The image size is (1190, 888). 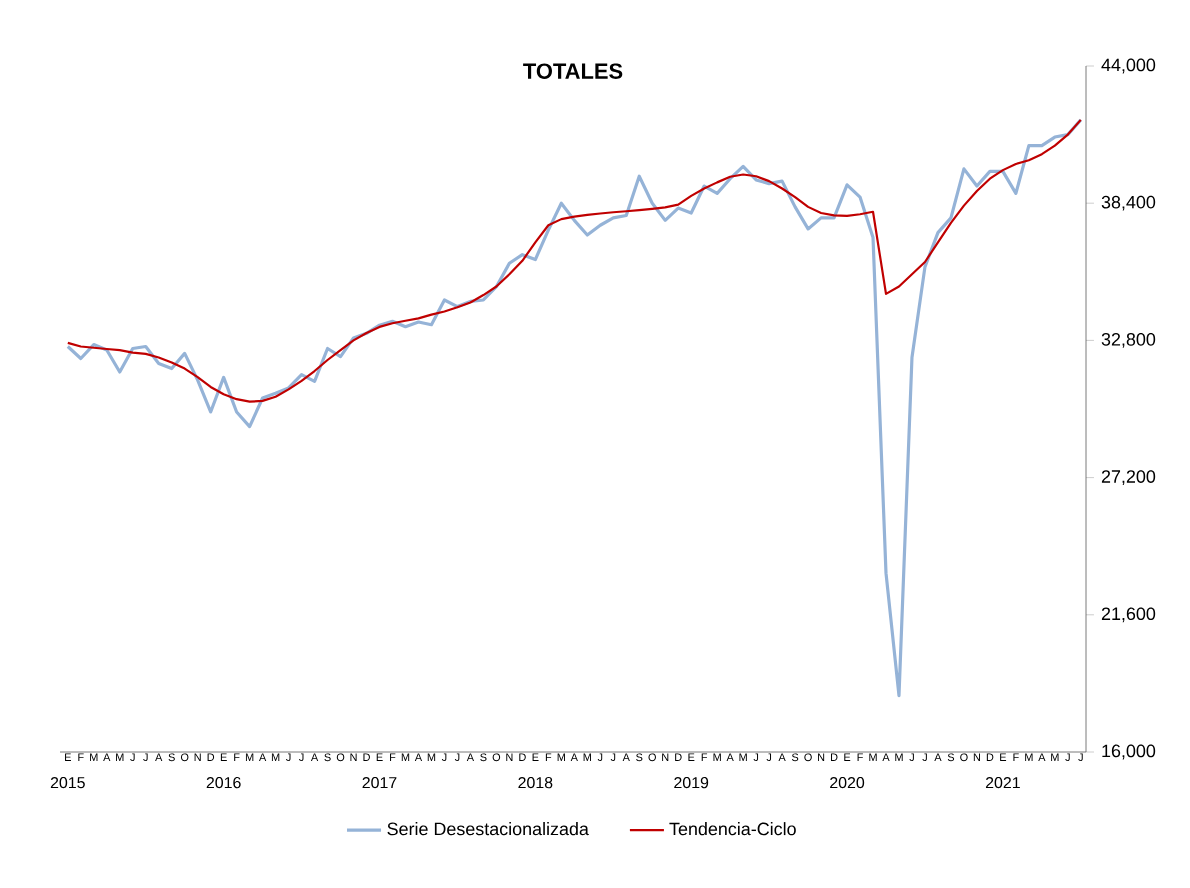 What do you see at coordinates (732, 829) in the screenshot?
I see `legend-label: Tendencia-Ciclo` at bounding box center [732, 829].